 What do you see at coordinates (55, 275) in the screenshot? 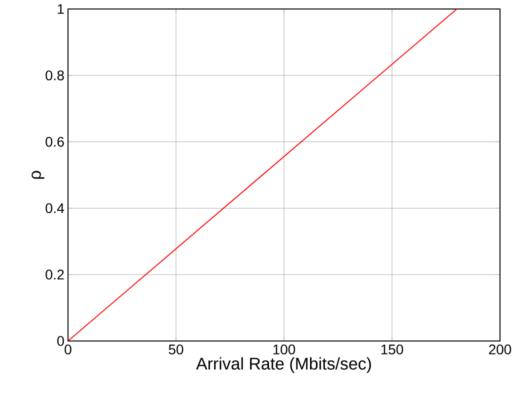
I see `y-tick-label: 0.2` at bounding box center [55, 275].